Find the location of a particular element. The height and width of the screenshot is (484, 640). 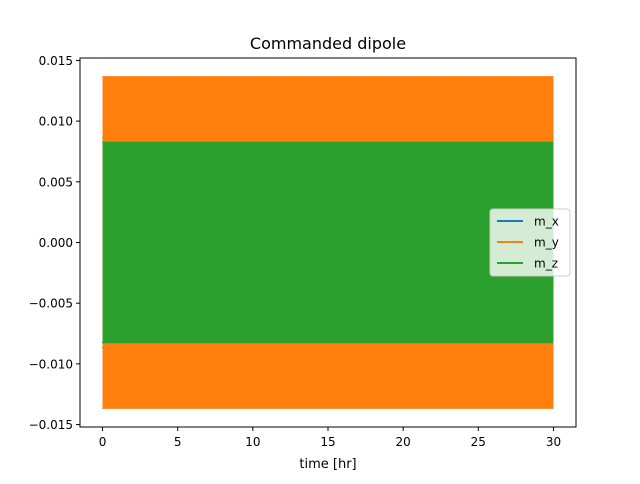

x-tick-label: 30 is located at coordinates (553, 442).